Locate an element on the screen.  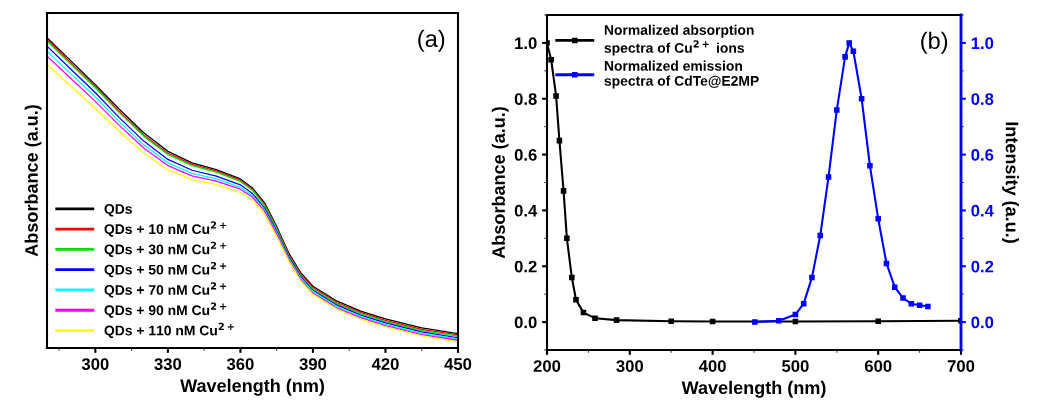
x-tick-label: 450 is located at coordinates (458, 364).